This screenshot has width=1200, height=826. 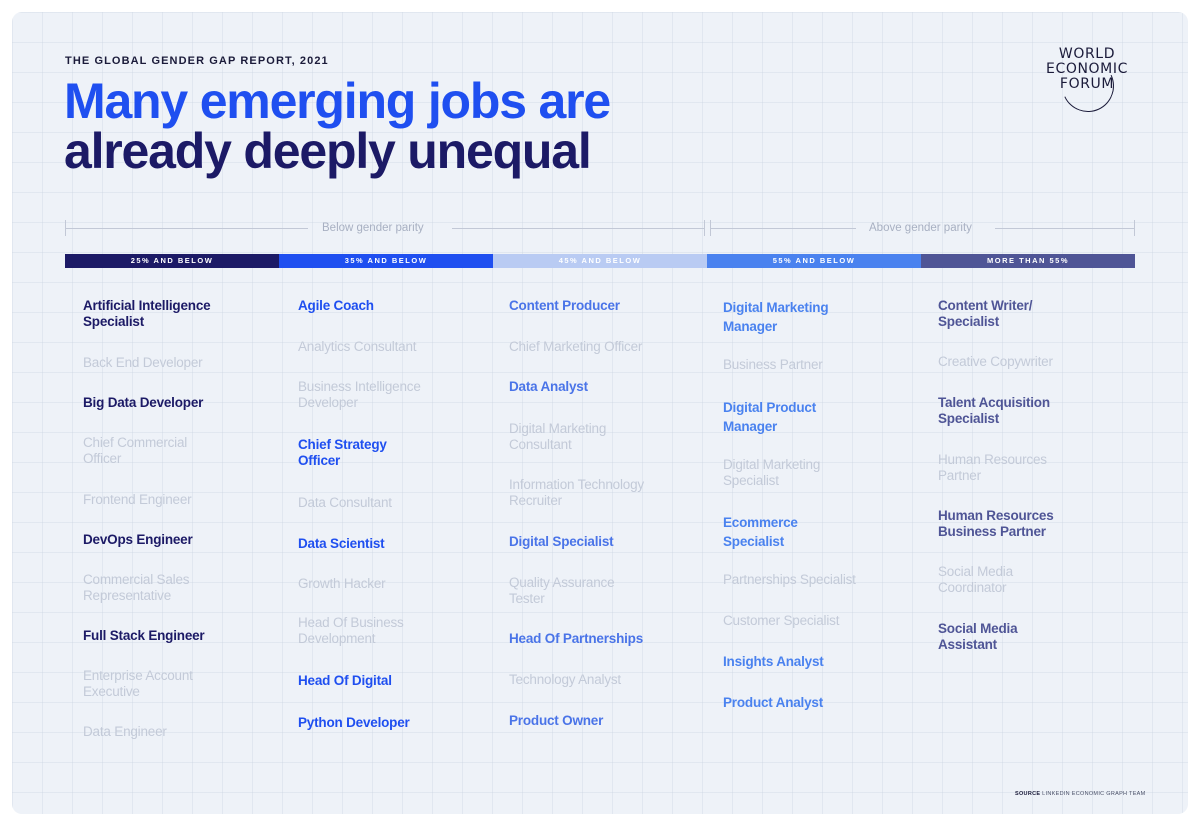 What do you see at coordinates (773, 702) in the screenshot?
I see `job-title: Product Analyst` at bounding box center [773, 702].